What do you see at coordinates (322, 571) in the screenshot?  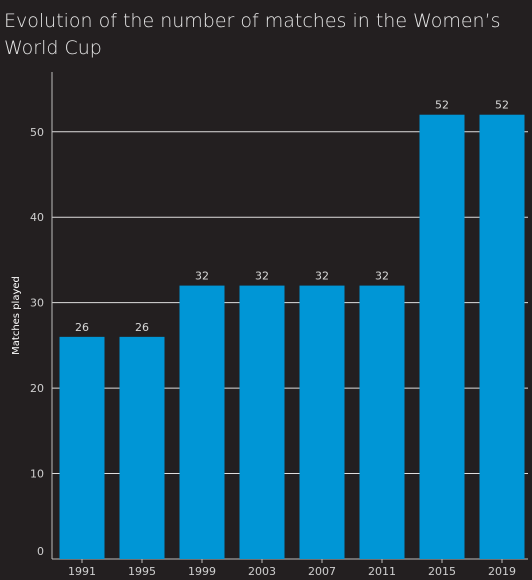 I see `x-tick-label: 2007` at bounding box center [322, 571].